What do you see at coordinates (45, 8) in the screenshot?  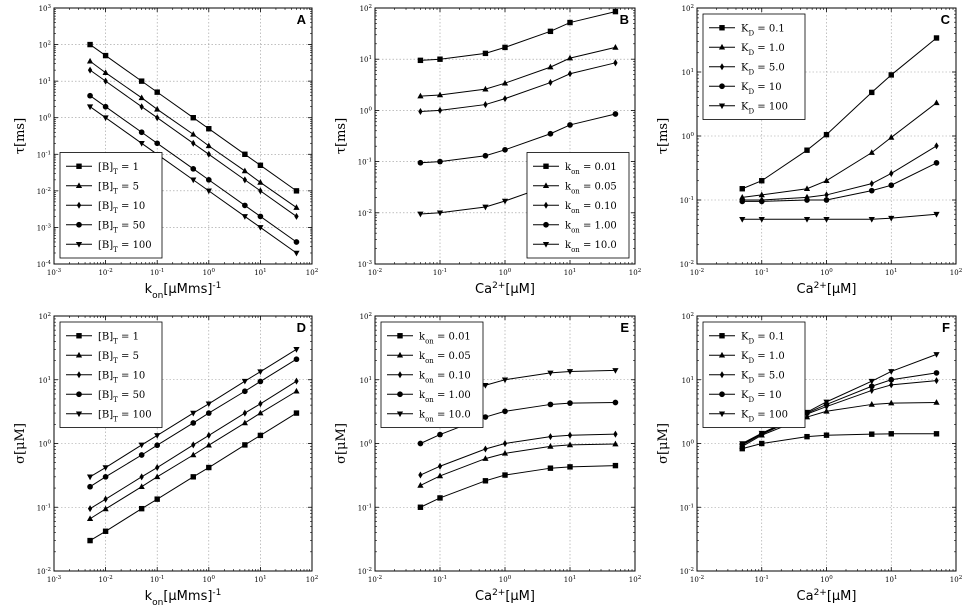 I see `y-tick-label: 103` at bounding box center [45, 8].